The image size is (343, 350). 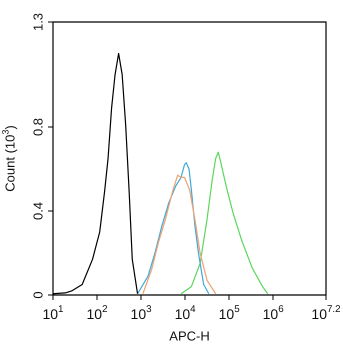 What do you see at coordinates (38, 127) in the screenshot?
I see `y-tick-label: 0.8` at bounding box center [38, 127].